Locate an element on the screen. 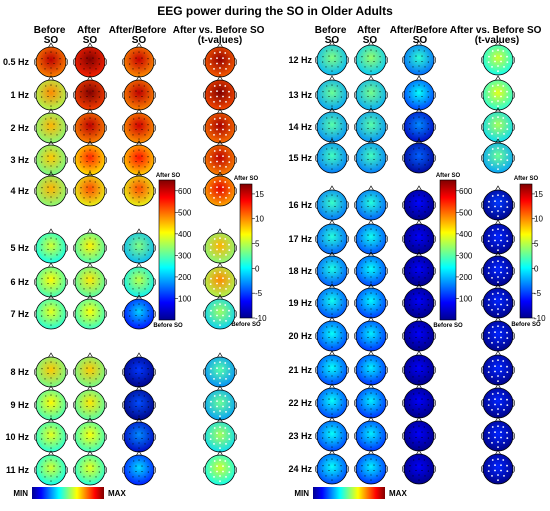 This screenshot has width=550, height=511. after-topomap is located at coordinates (371, 401).